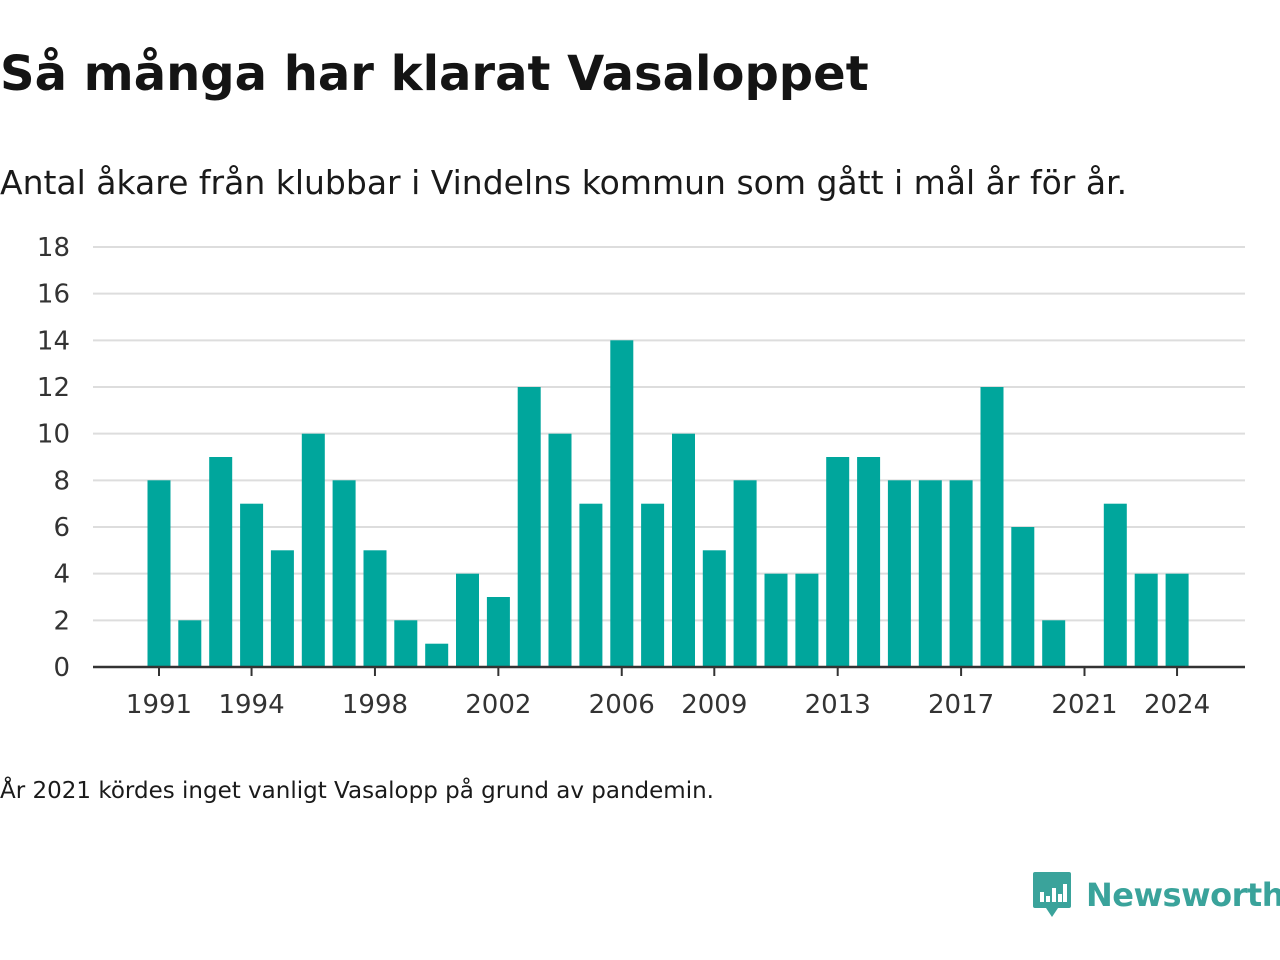 Image resolution: width=1280 pixels, height=960 pixels. What do you see at coordinates (282, 608) in the screenshot?
I see `bar-1995` at bounding box center [282, 608].